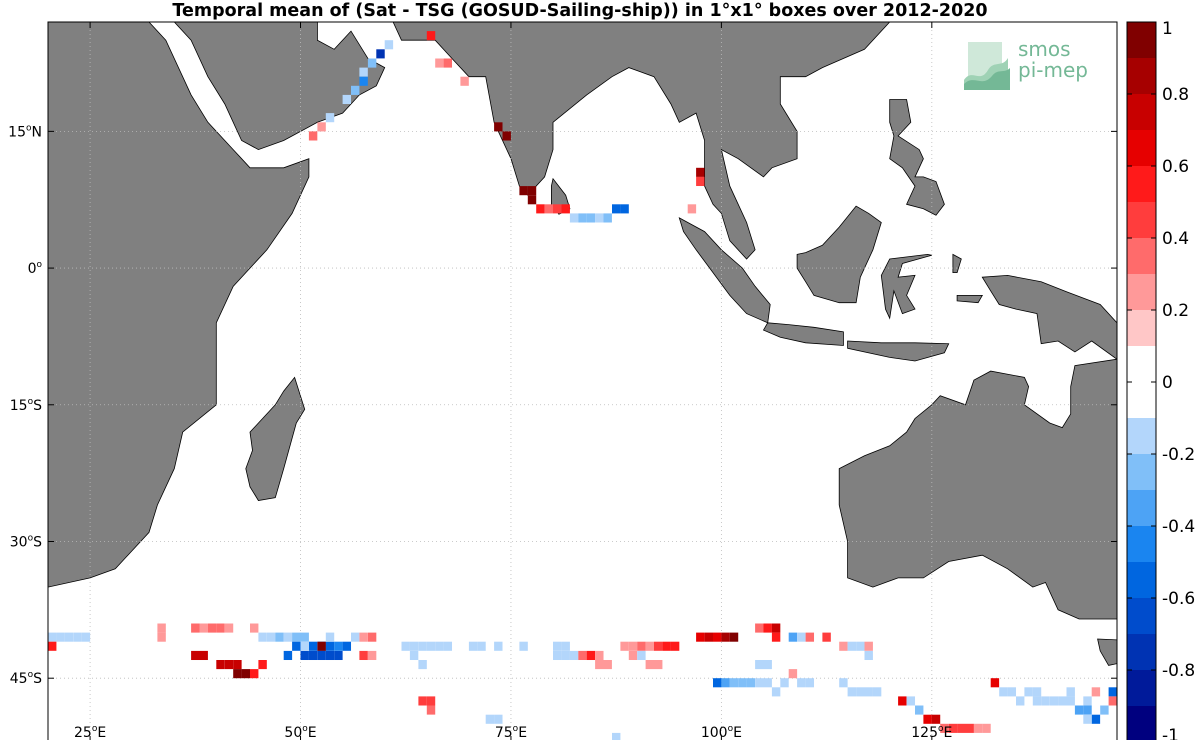  What do you see at coordinates (721, 732) in the screenshot?
I see `lon-tick-label: 100oE` at bounding box center [721, 732].